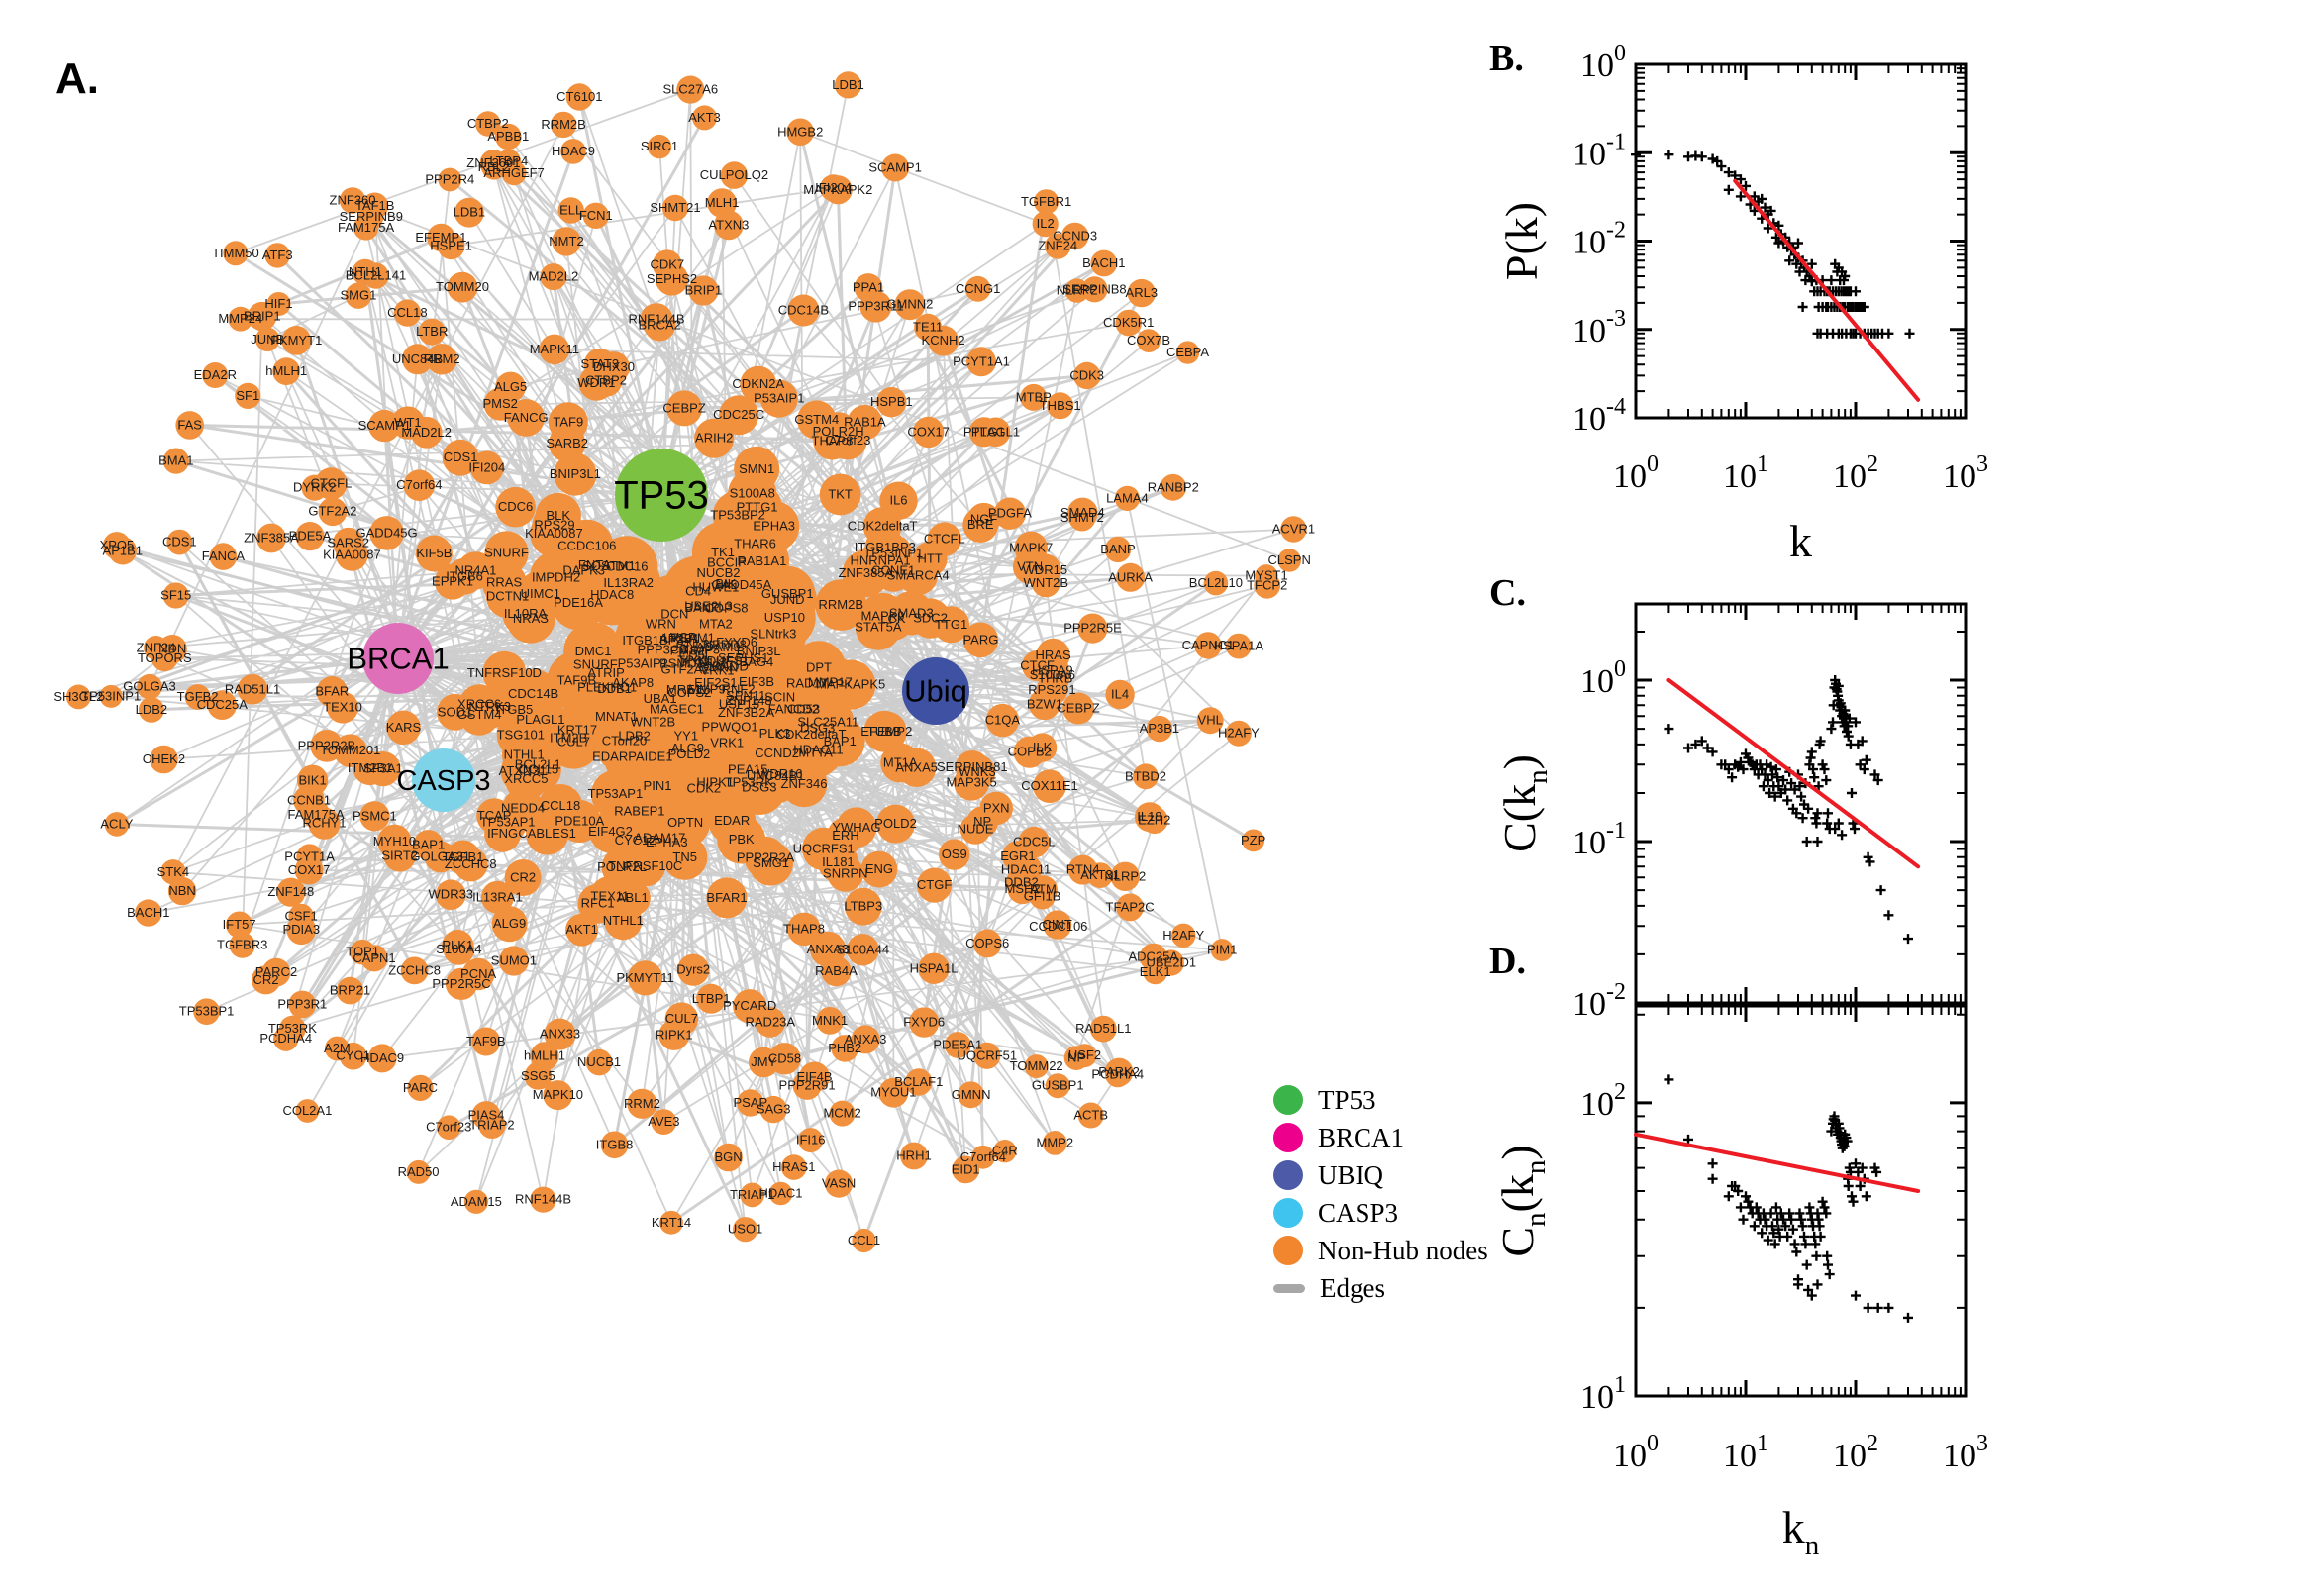 The image size is (2323, 1596). I want to click on hub-node-tp53, so click(661, 495).